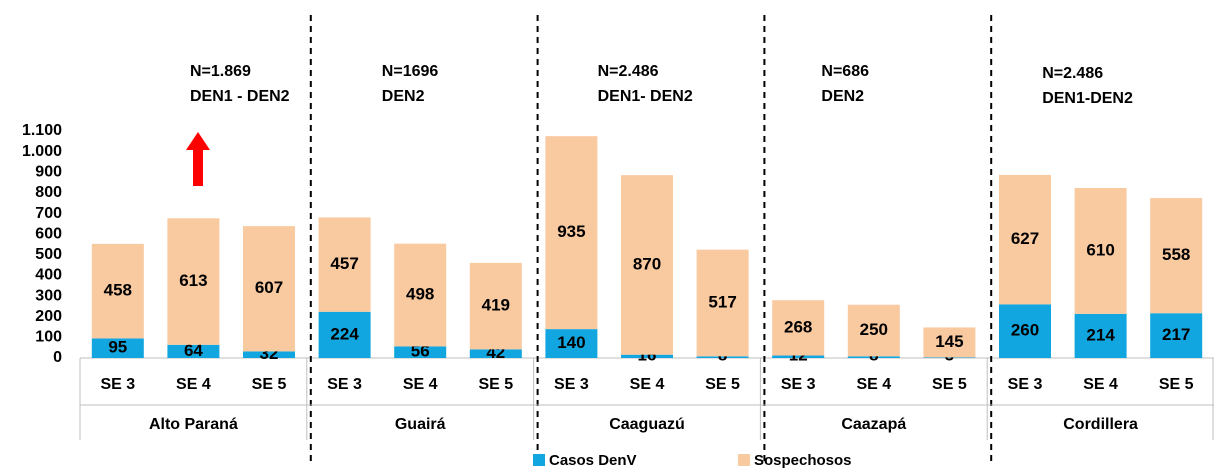 The image size is (1214, 471). I want to click on annotation: N=686, so click(845, 71).